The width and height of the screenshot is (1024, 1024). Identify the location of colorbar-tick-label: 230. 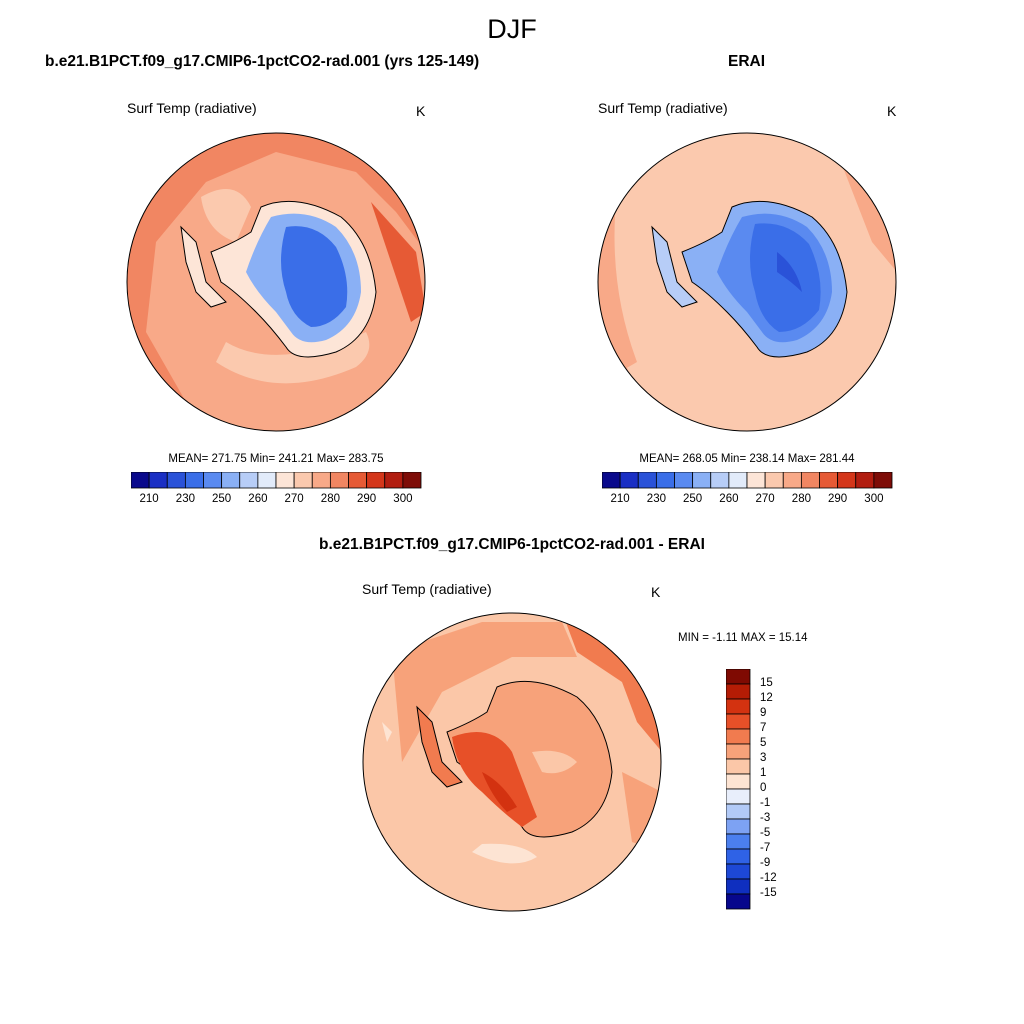
(656, 499).